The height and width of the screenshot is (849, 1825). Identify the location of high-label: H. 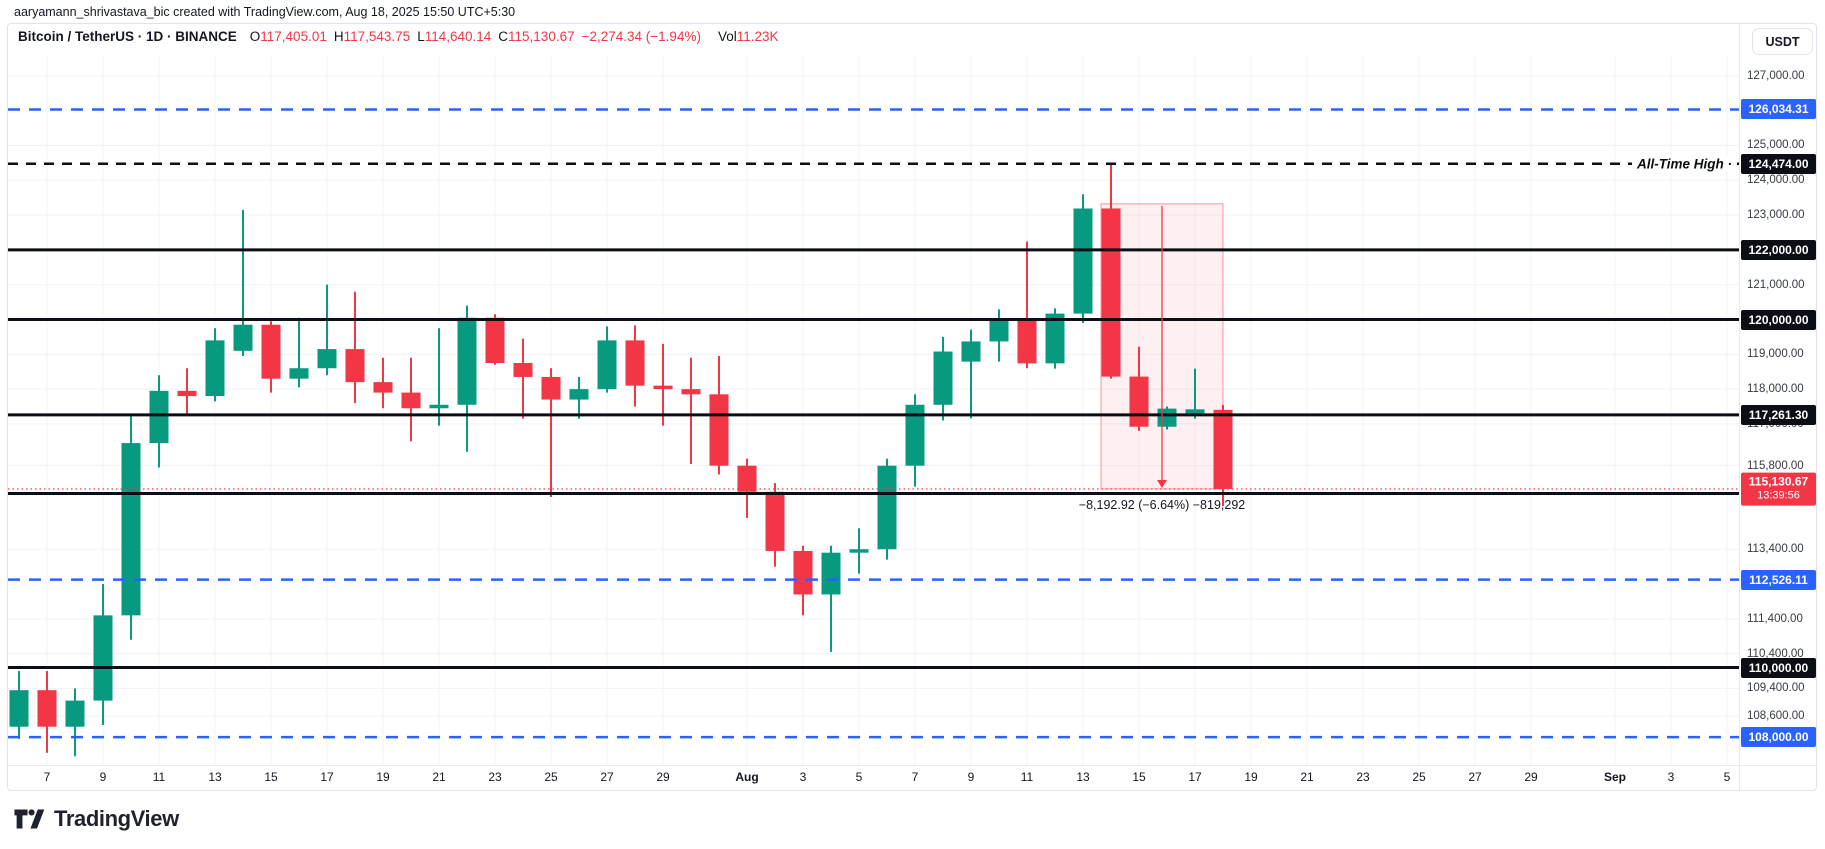
(338, 36).